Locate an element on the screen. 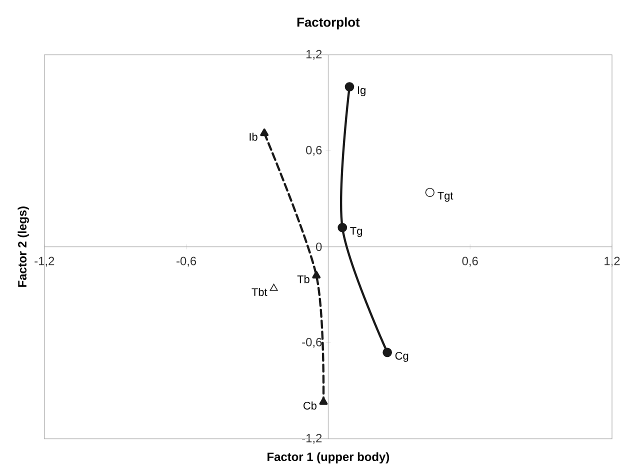  y-tick-label: 0,6 is located at coordinates (314, 151).